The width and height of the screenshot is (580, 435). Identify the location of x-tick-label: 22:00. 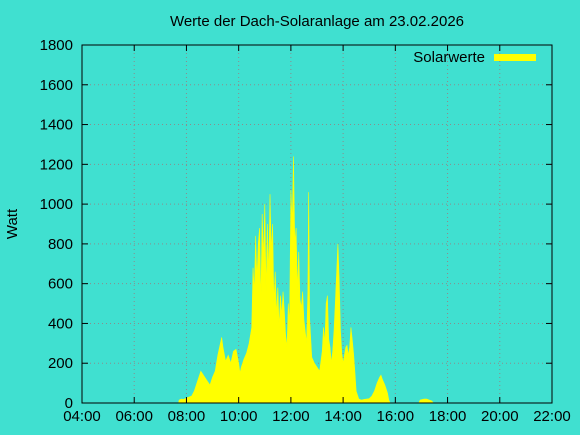
(552, 416).